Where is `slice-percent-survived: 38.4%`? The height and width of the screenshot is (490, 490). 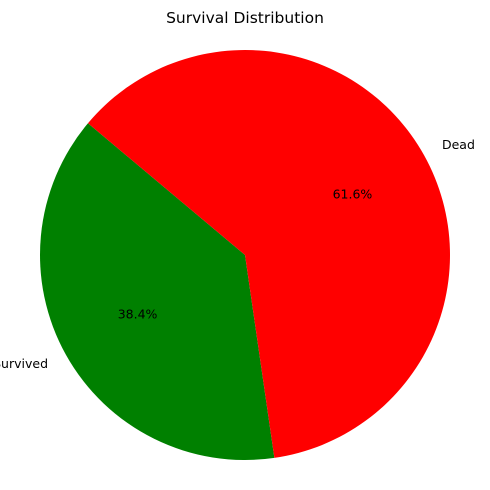 slice-percent-survived: 38.4% is located at coordinates (138, 313).